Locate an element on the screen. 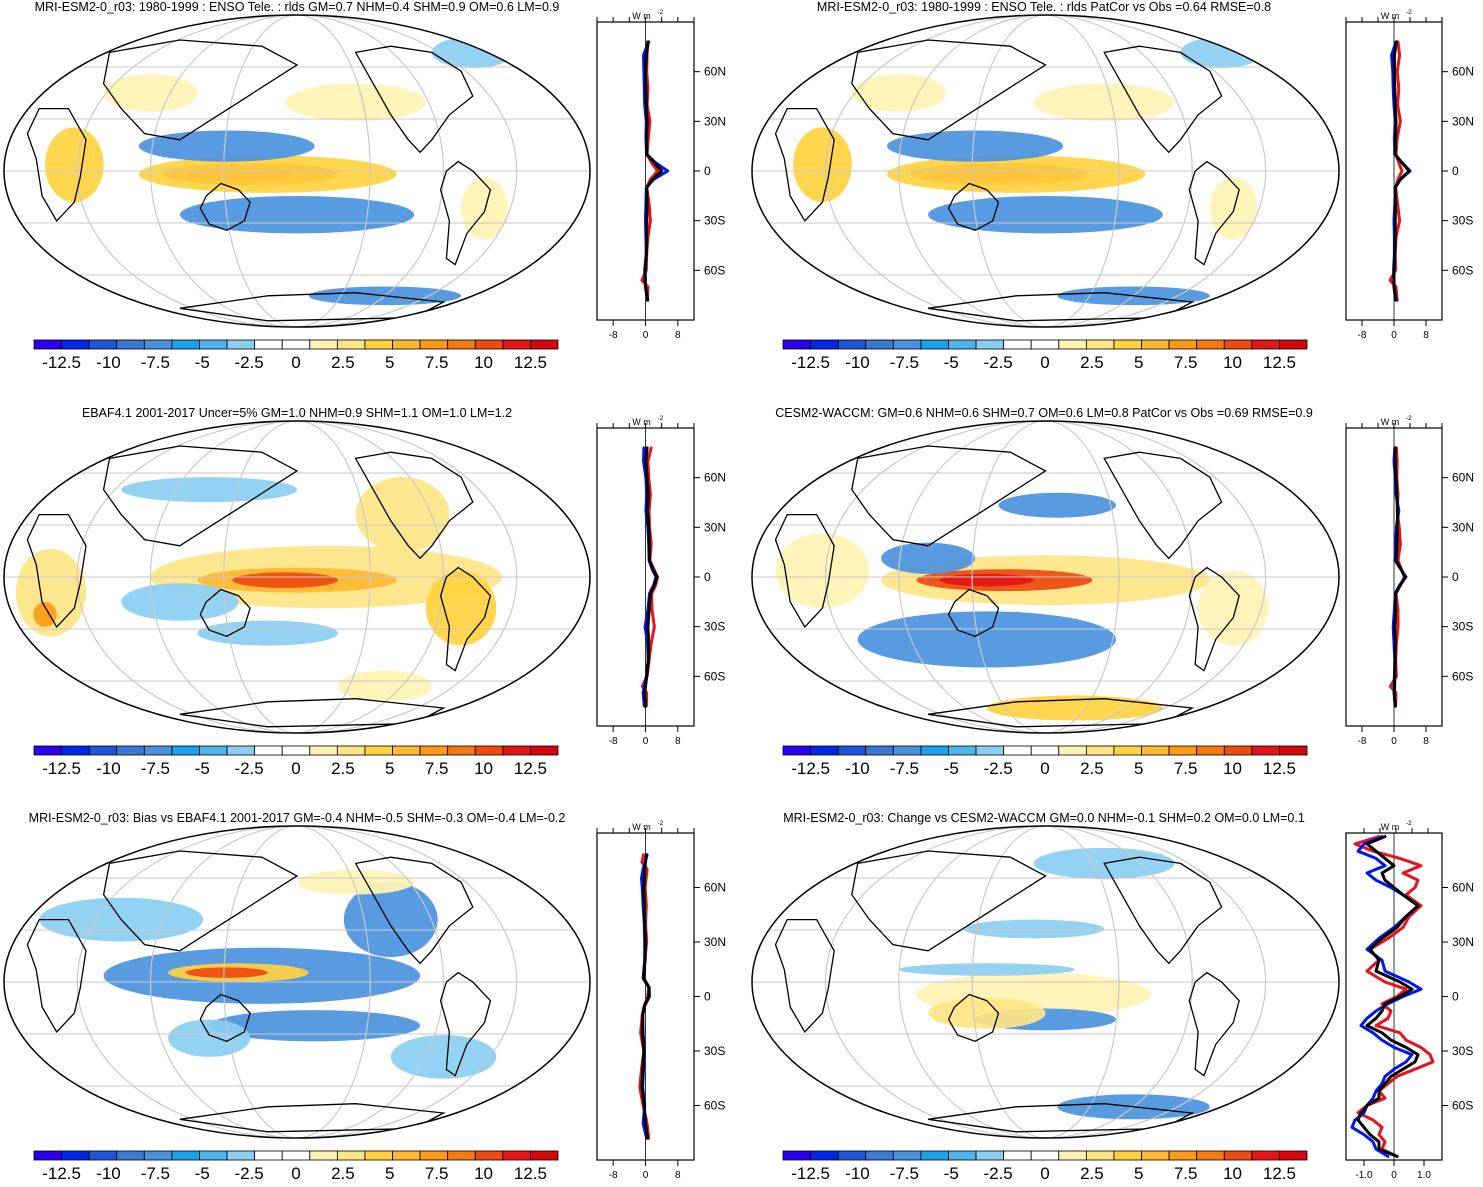 The height and width of the screenshot is (1187, 1483). zonal-xtick-label: 0 is located at coordinates (646, 1175).